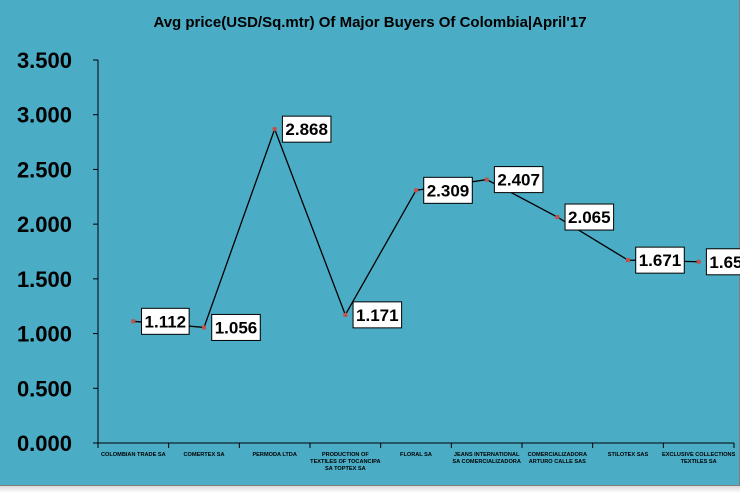 This screenshot has height=493, width=740. I want to click on x-tick-label: JEANS INTERNATIONAL SA COMERCIALIZADORA, so click(486, 458).